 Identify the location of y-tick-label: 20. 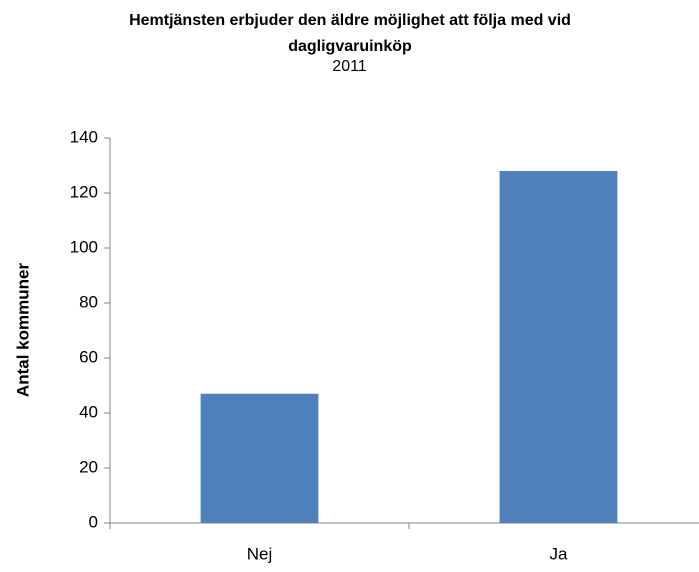
(88, 466).